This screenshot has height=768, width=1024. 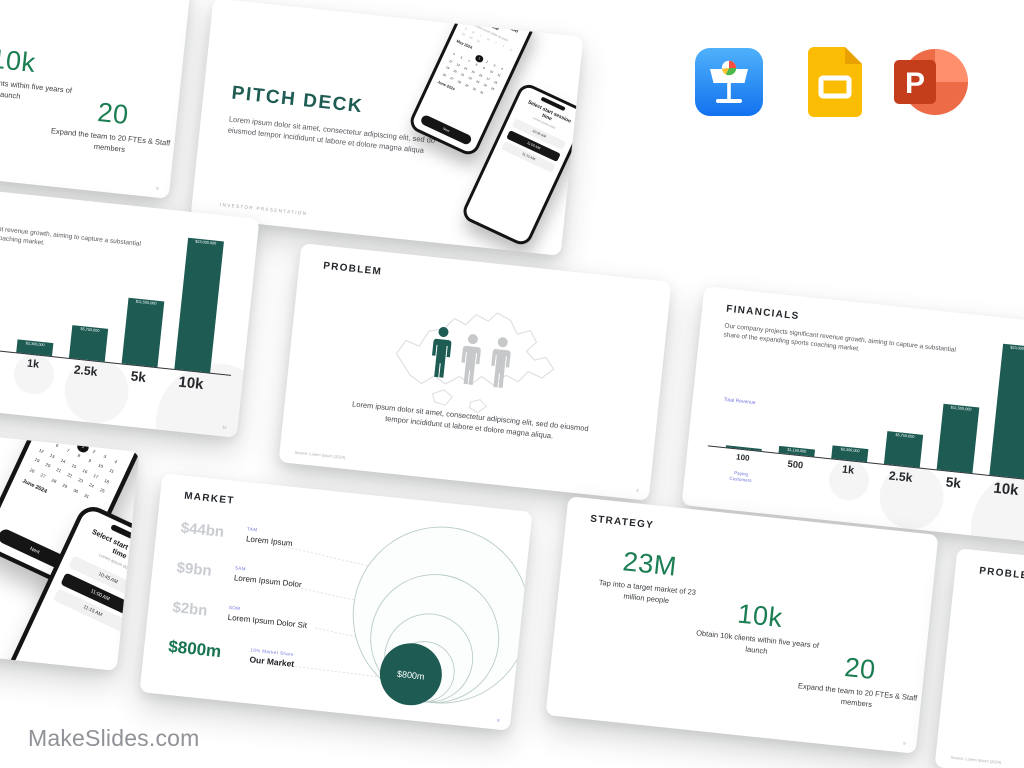 What do you see at coordinates (239, 614) in the screenshot?
I see `market-row-som: $2bn SOM Lorem Ipsum Dolor Sit` at bounding box center [239, 614].